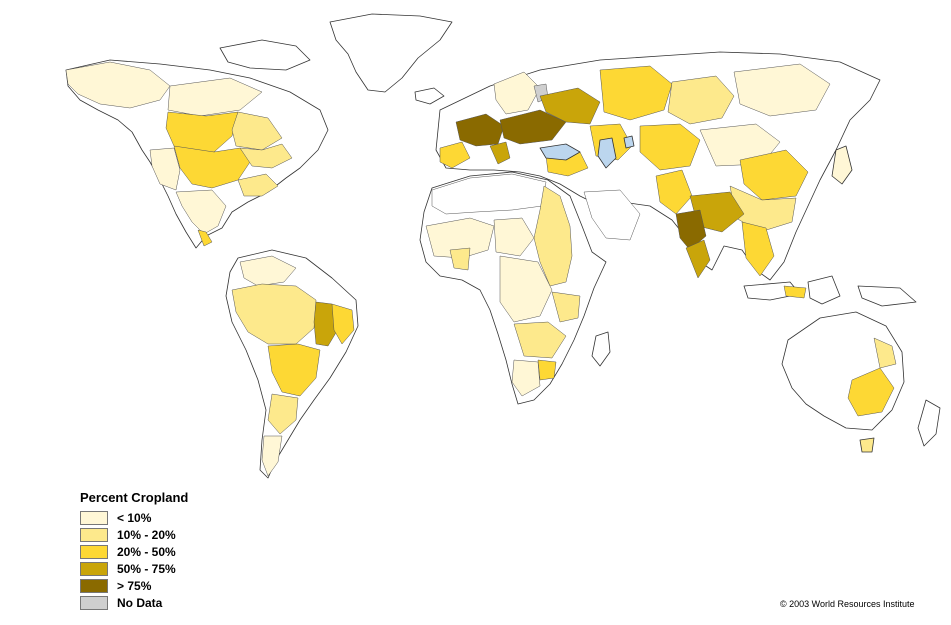 The width and height of the screenshot is (951, 625). I want to click on orinoco-basin, so click(268, 271).